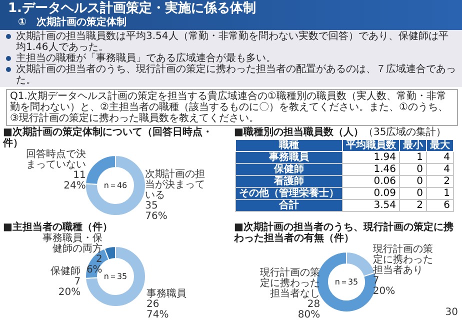 Image resolution: width=462 pixels, height=320 pixels. What do you see at coordinates (231, 75) in the screenshot?
I see `text: 次期計画の担当者のうち、現行計画の策定に携わった担当者の配置があるのは、７広域連合であった。` at bounding box center [231, 75].